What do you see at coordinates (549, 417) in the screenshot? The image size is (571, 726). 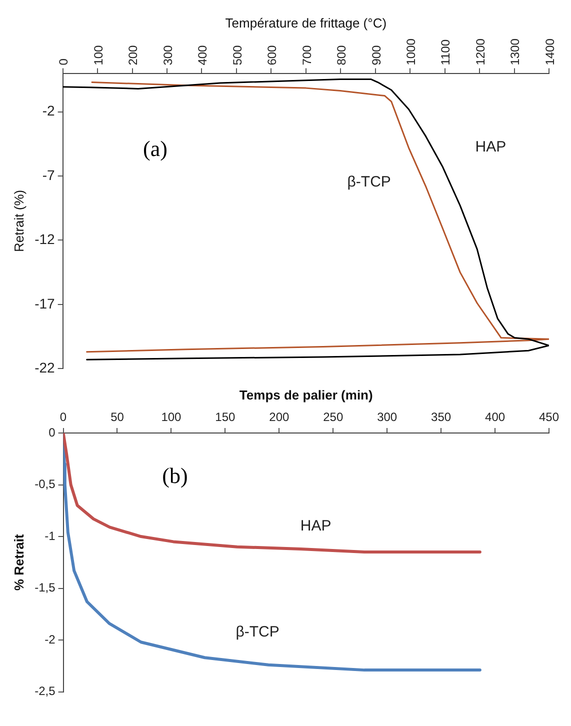 I see `x-tick-label: 450` at bounding box center [549, 417].